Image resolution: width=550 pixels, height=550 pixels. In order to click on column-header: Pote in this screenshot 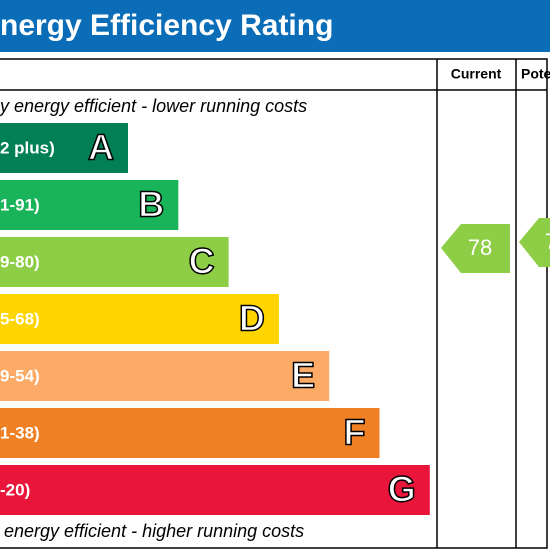, I will do `click(535, 74)`.